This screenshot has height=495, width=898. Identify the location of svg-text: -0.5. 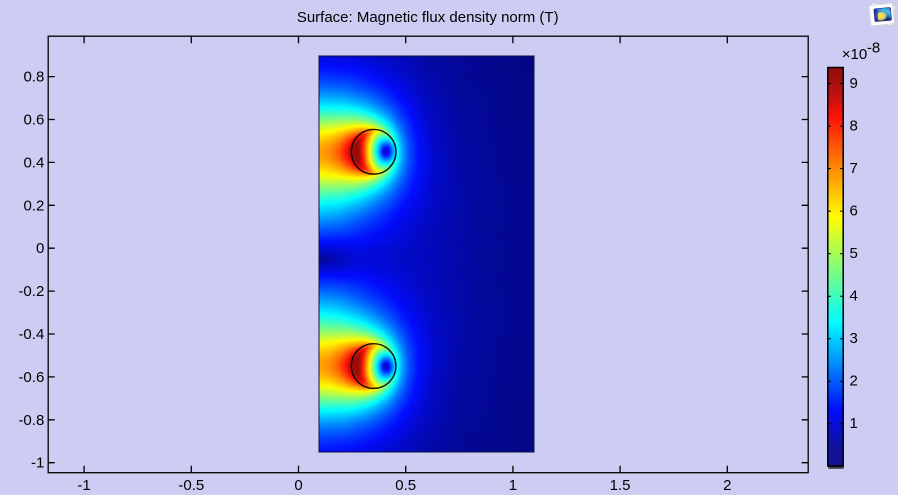
(191, 485).